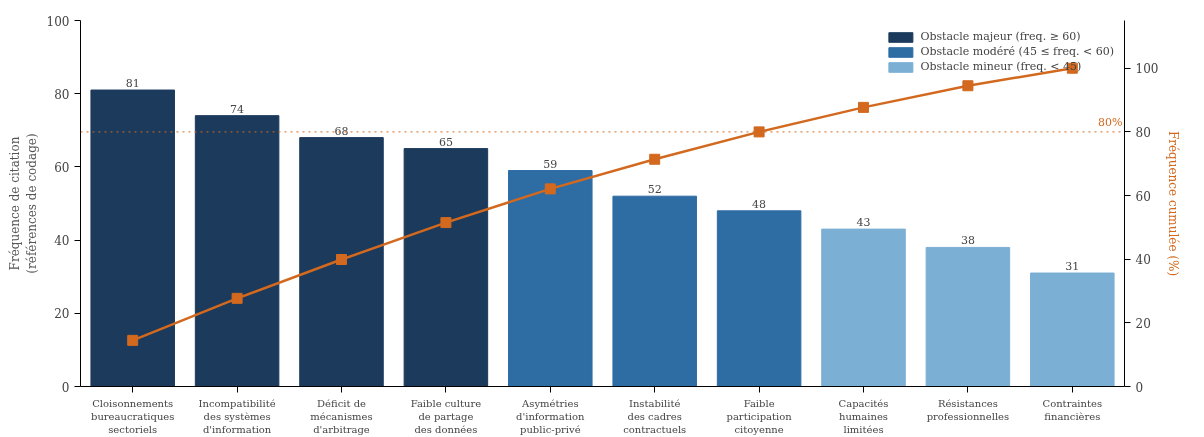  Describe the element at coordinates (341, 131) in the screenshot. I see `data-label: 68` at that location.